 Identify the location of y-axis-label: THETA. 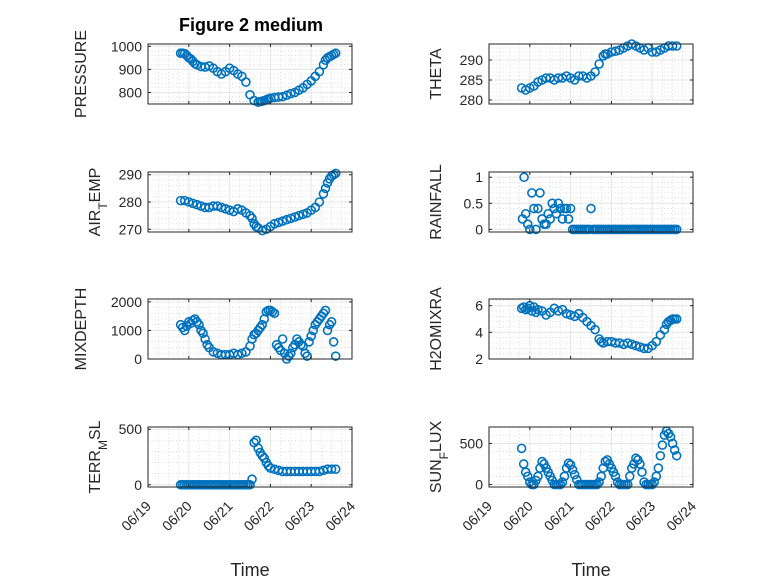
(436, 74).